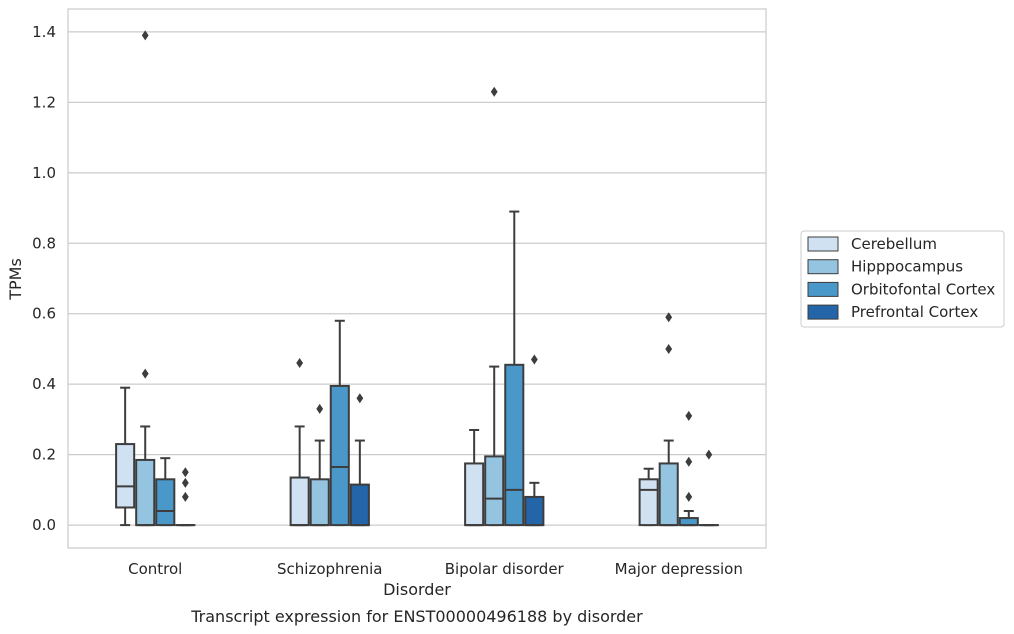 Image resolution: width=1014 pixels, height=634 pixels. What do you see at coordinates (44, 173) in the screenshot?
I see `y-tick-label: 1.0` at bounding box center [44, 173].